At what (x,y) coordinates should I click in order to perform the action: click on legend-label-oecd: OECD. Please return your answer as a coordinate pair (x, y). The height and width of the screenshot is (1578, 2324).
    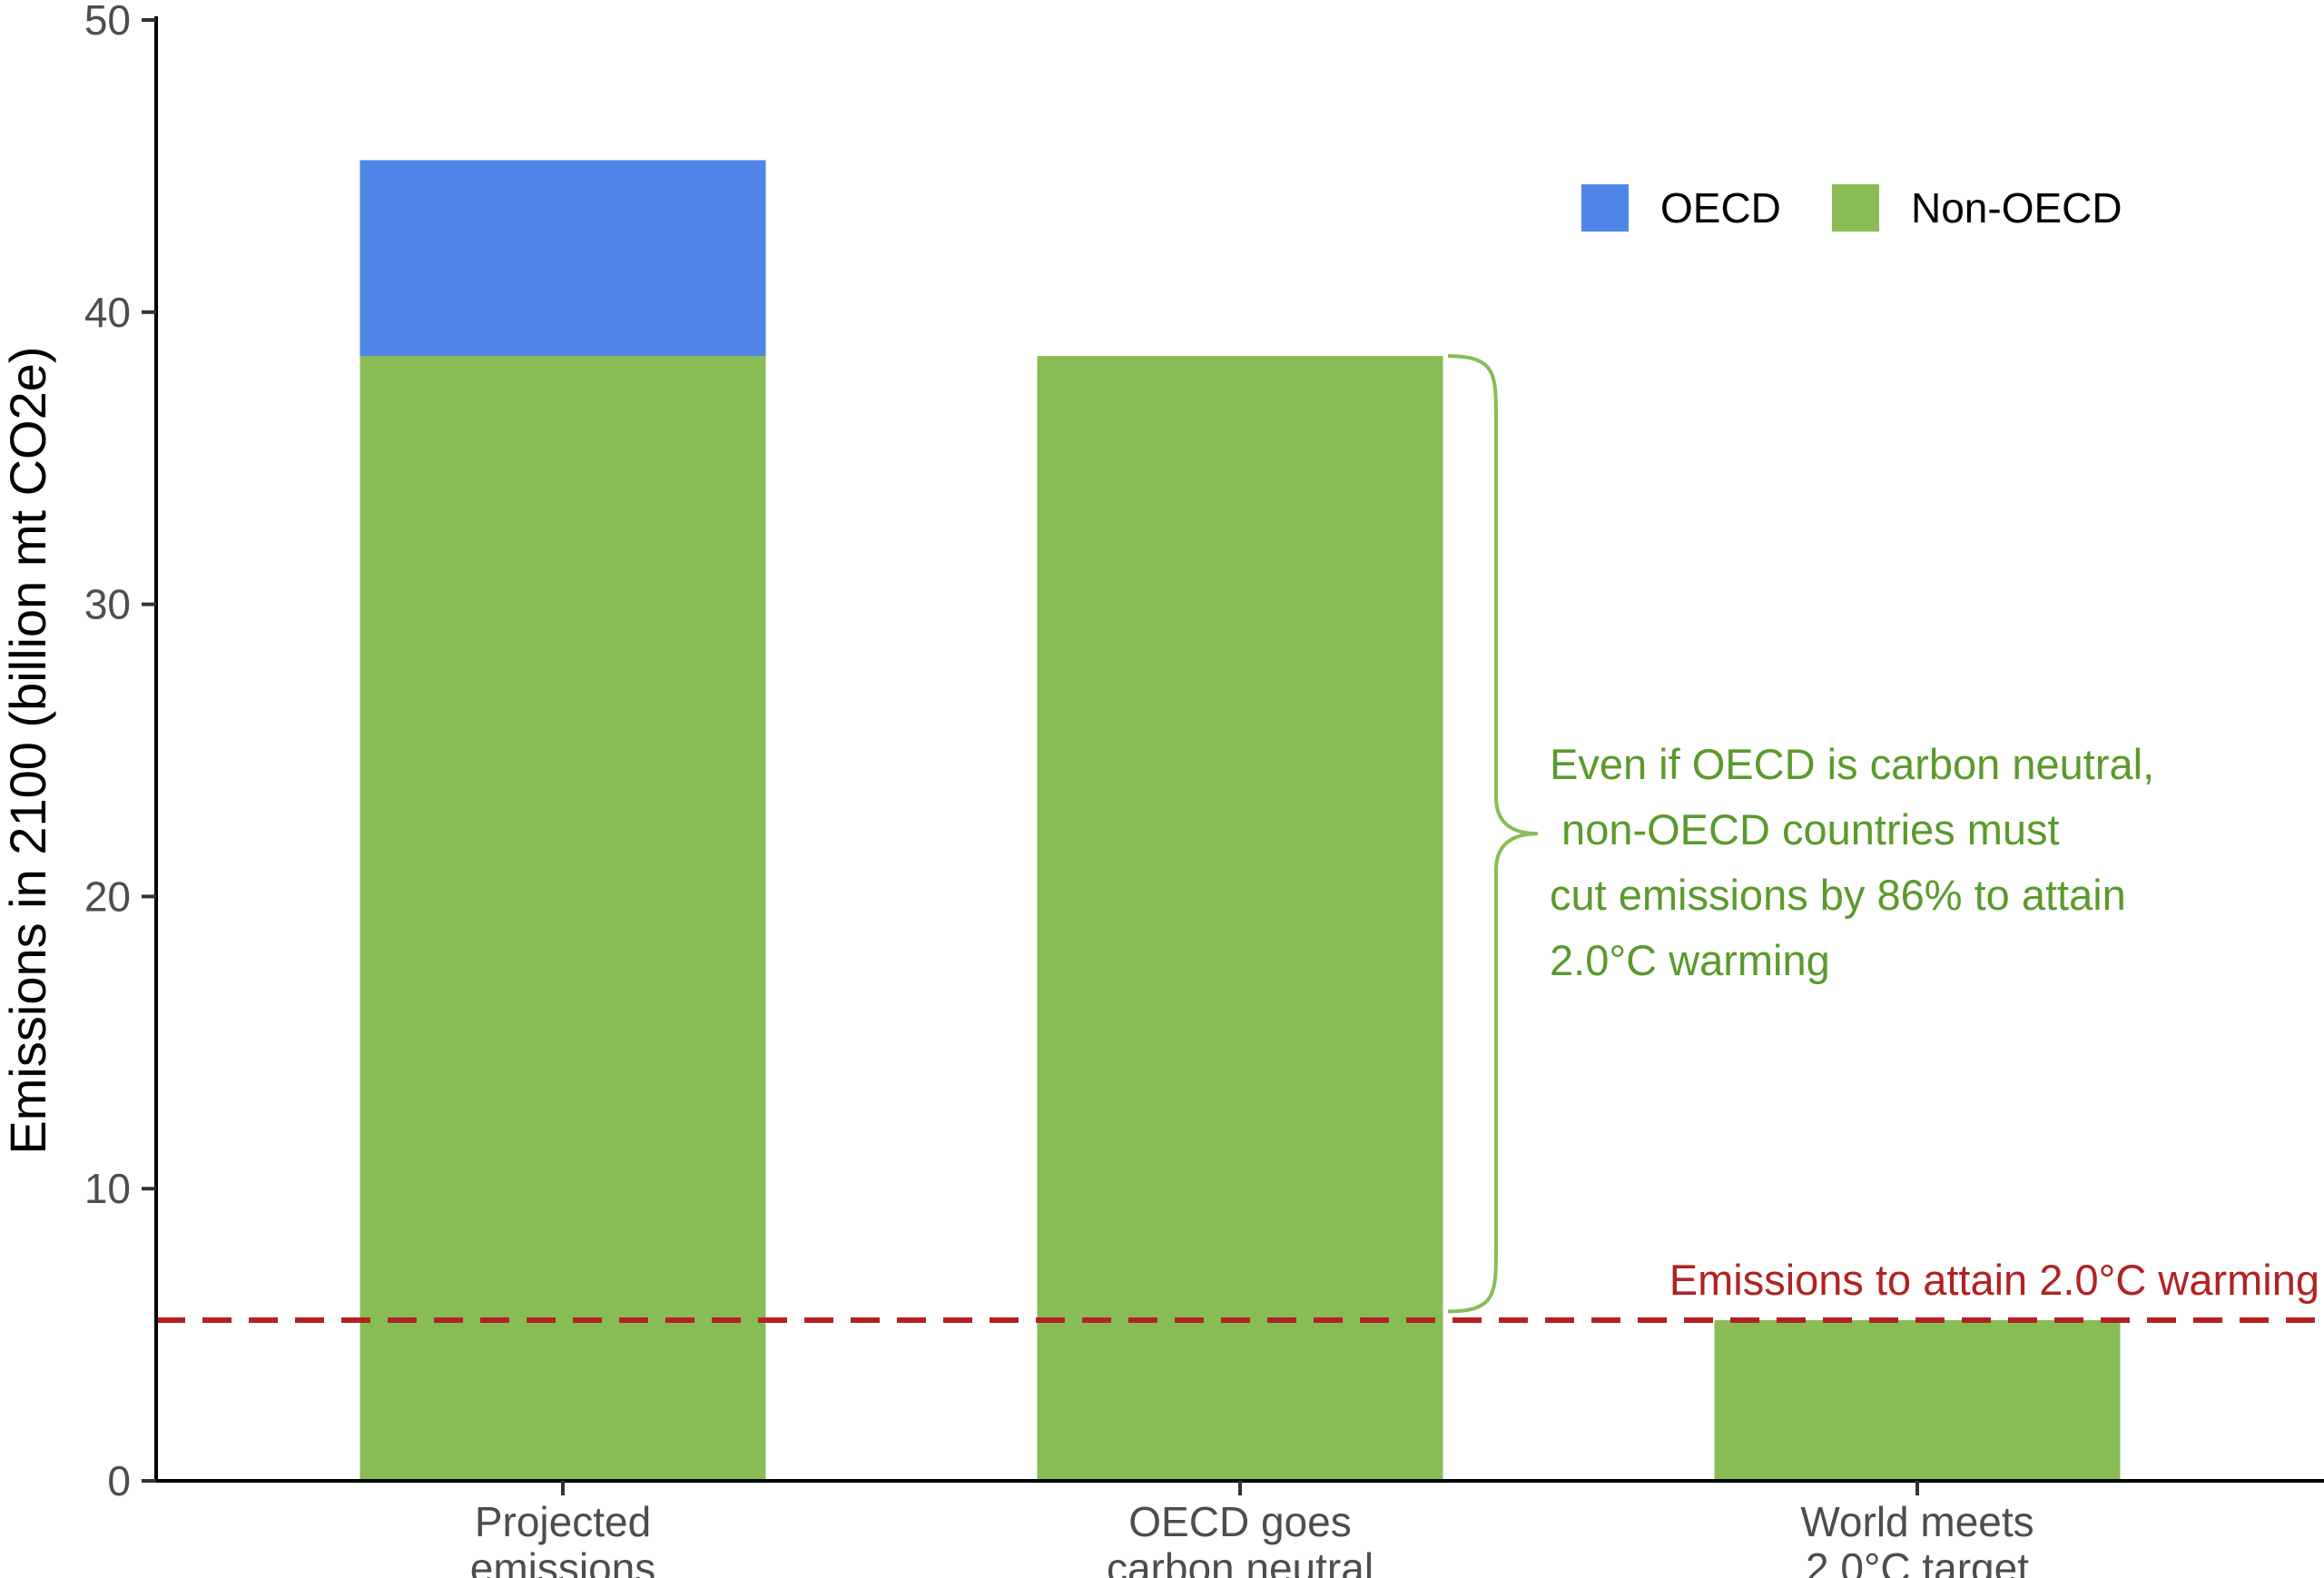
    Looking at the image, I should click on (1720, 208).